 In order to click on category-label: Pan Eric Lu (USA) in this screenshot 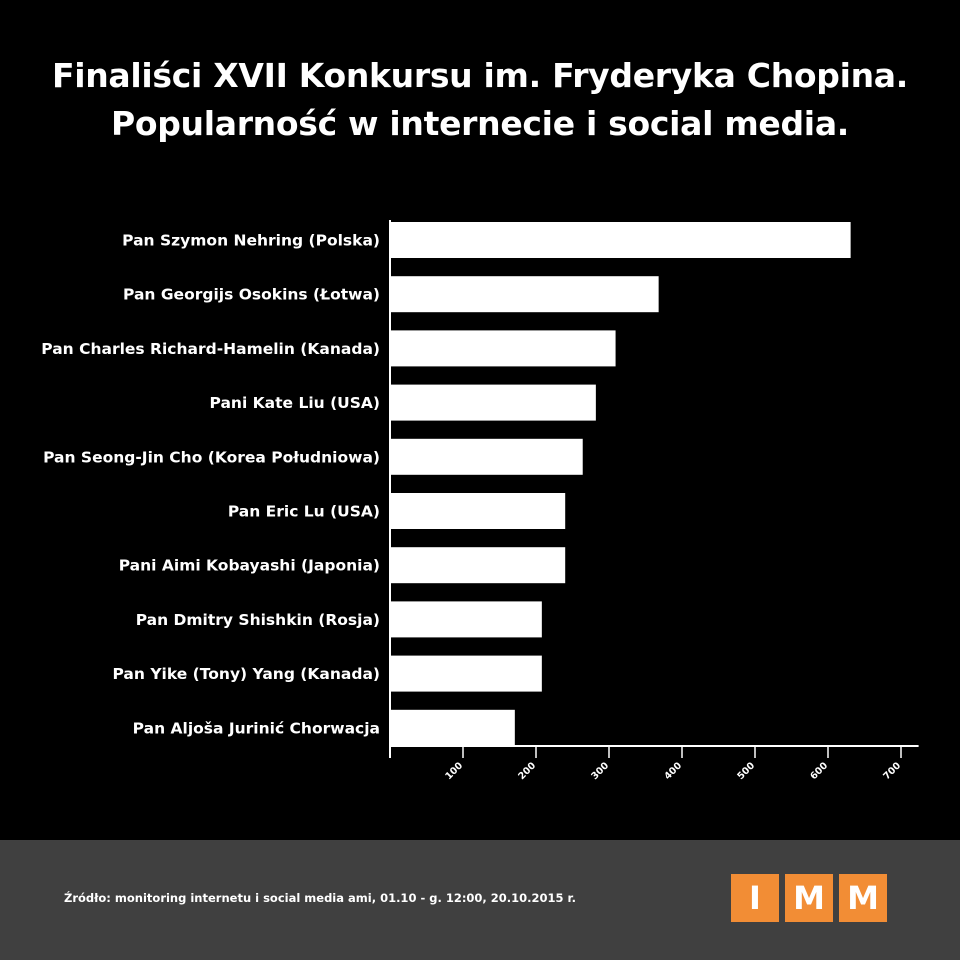, I will do `click(304, 512)`.